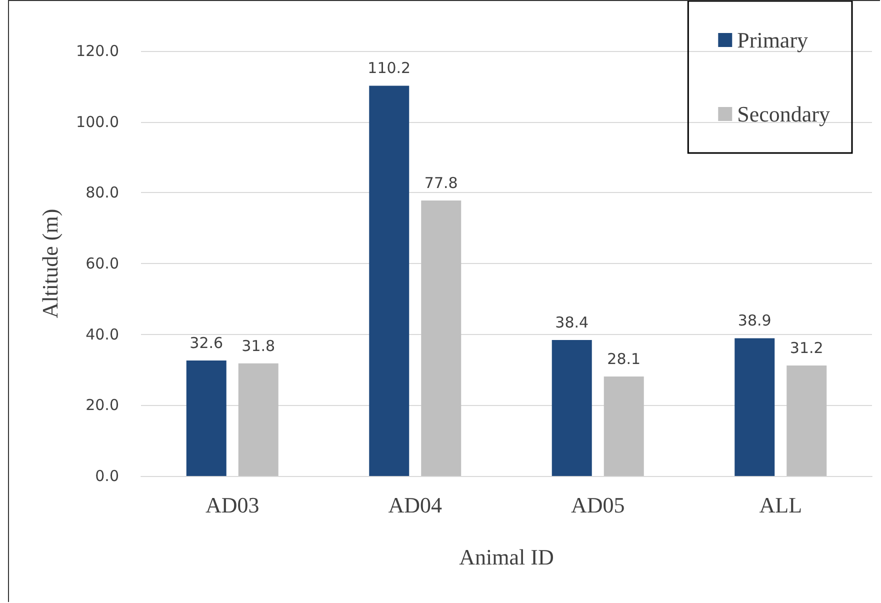  I want to click on data-label: 38.9, so click(755, 321).